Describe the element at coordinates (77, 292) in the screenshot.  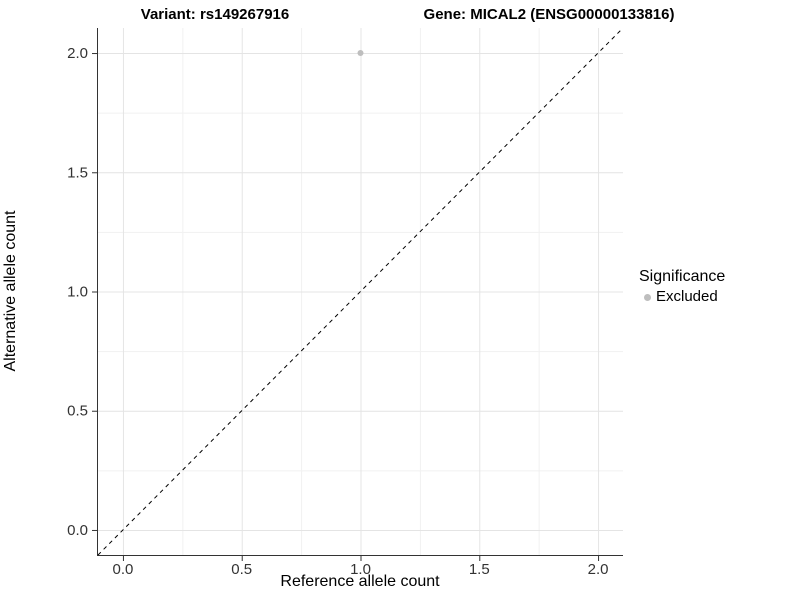
I see `y-tick-label: 1.0` at that location.